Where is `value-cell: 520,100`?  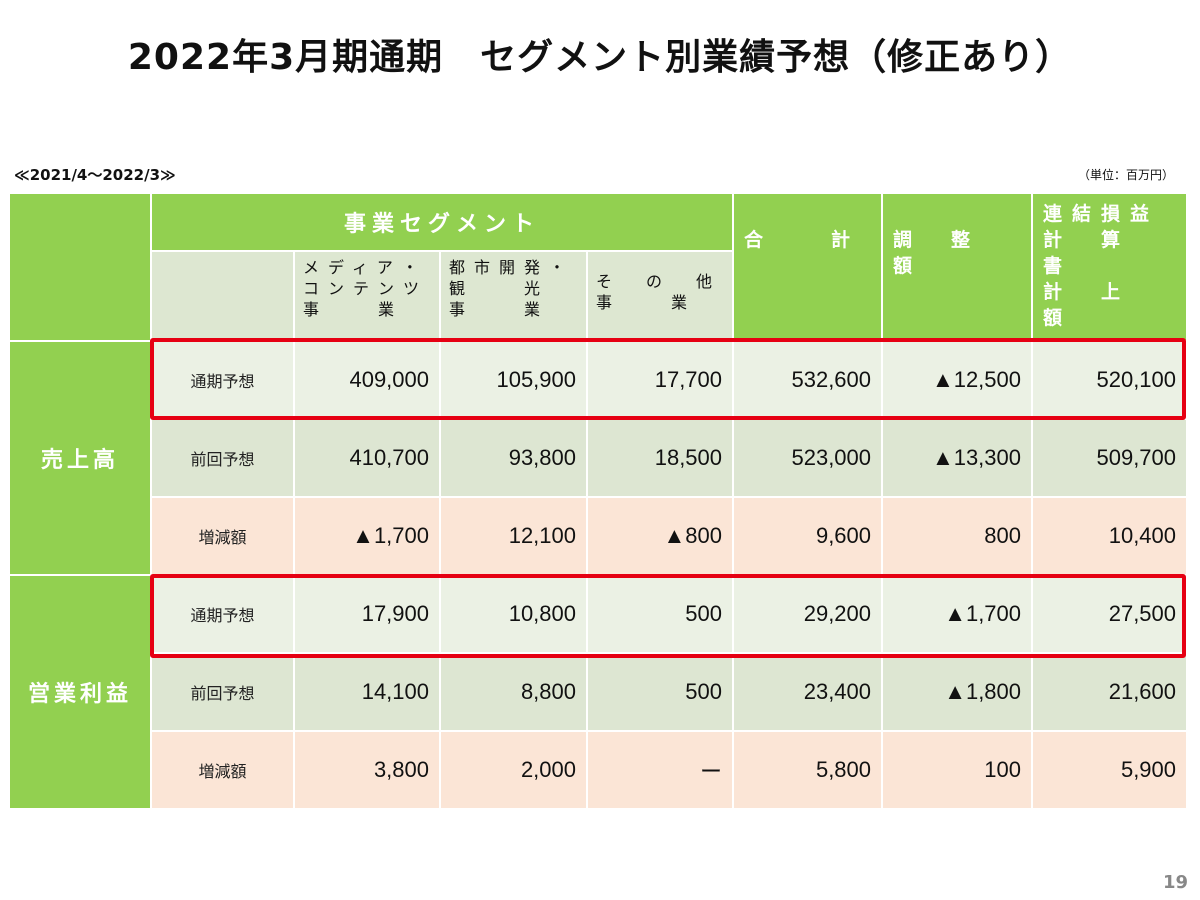 value-cell: 520,100 is located at coordinates (1110, 380).